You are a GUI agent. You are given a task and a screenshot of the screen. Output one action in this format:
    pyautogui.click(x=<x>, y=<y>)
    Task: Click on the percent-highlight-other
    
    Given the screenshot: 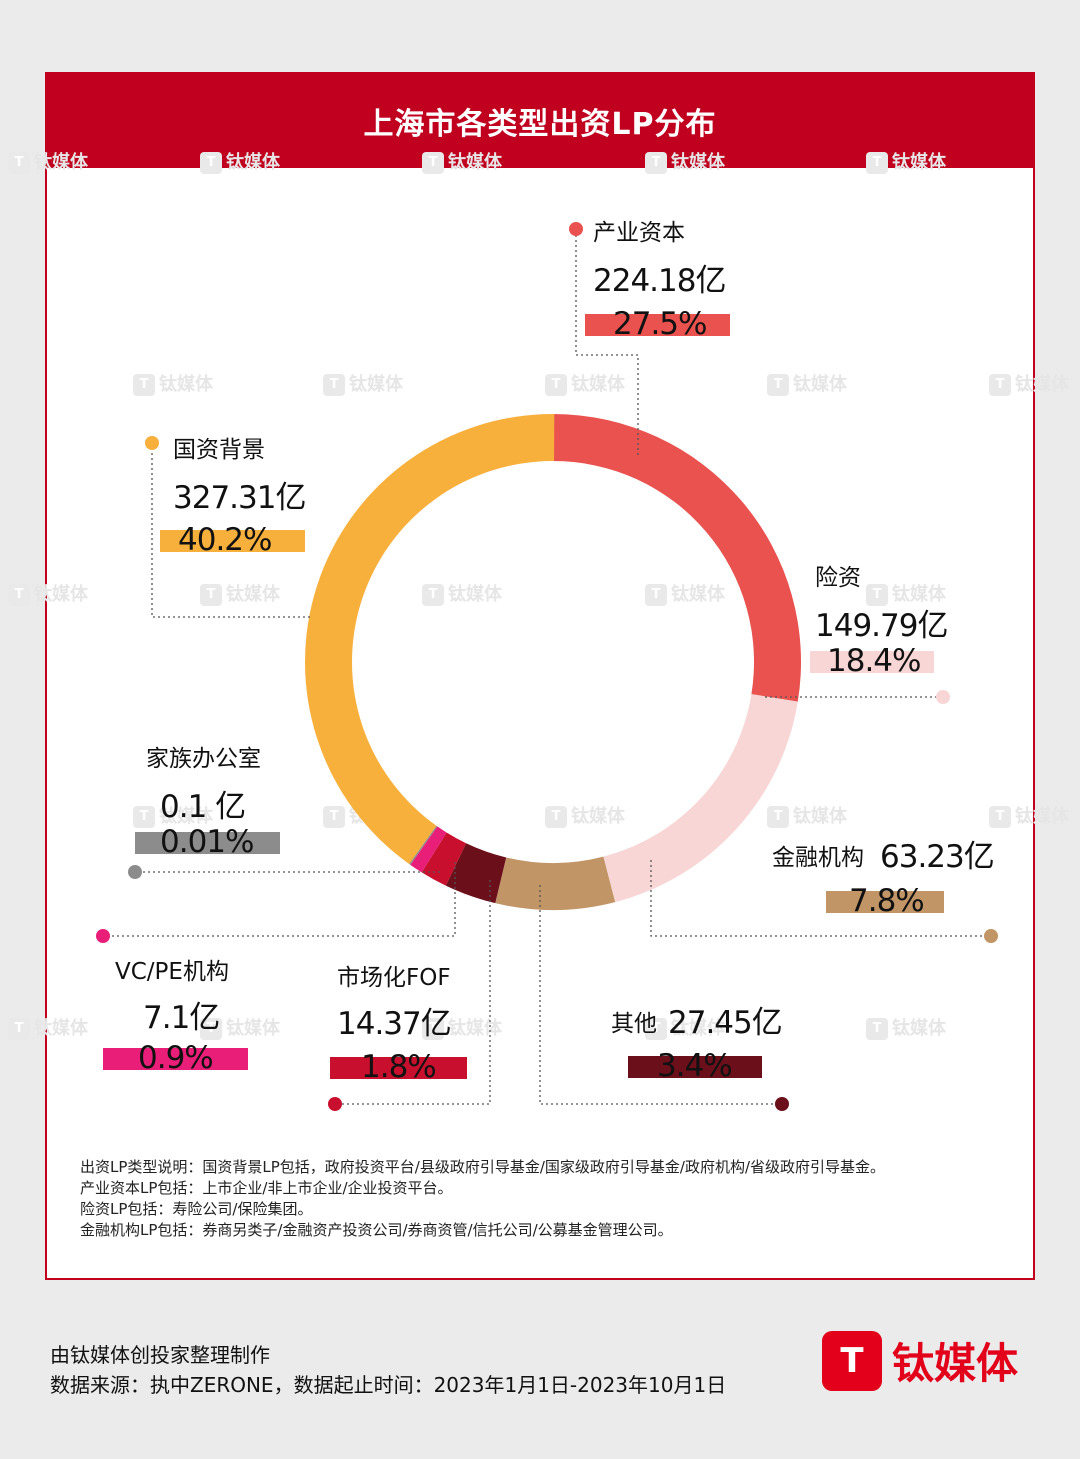 What is the action you would take?
    pyautogui.click(x=695, y=1067)
    